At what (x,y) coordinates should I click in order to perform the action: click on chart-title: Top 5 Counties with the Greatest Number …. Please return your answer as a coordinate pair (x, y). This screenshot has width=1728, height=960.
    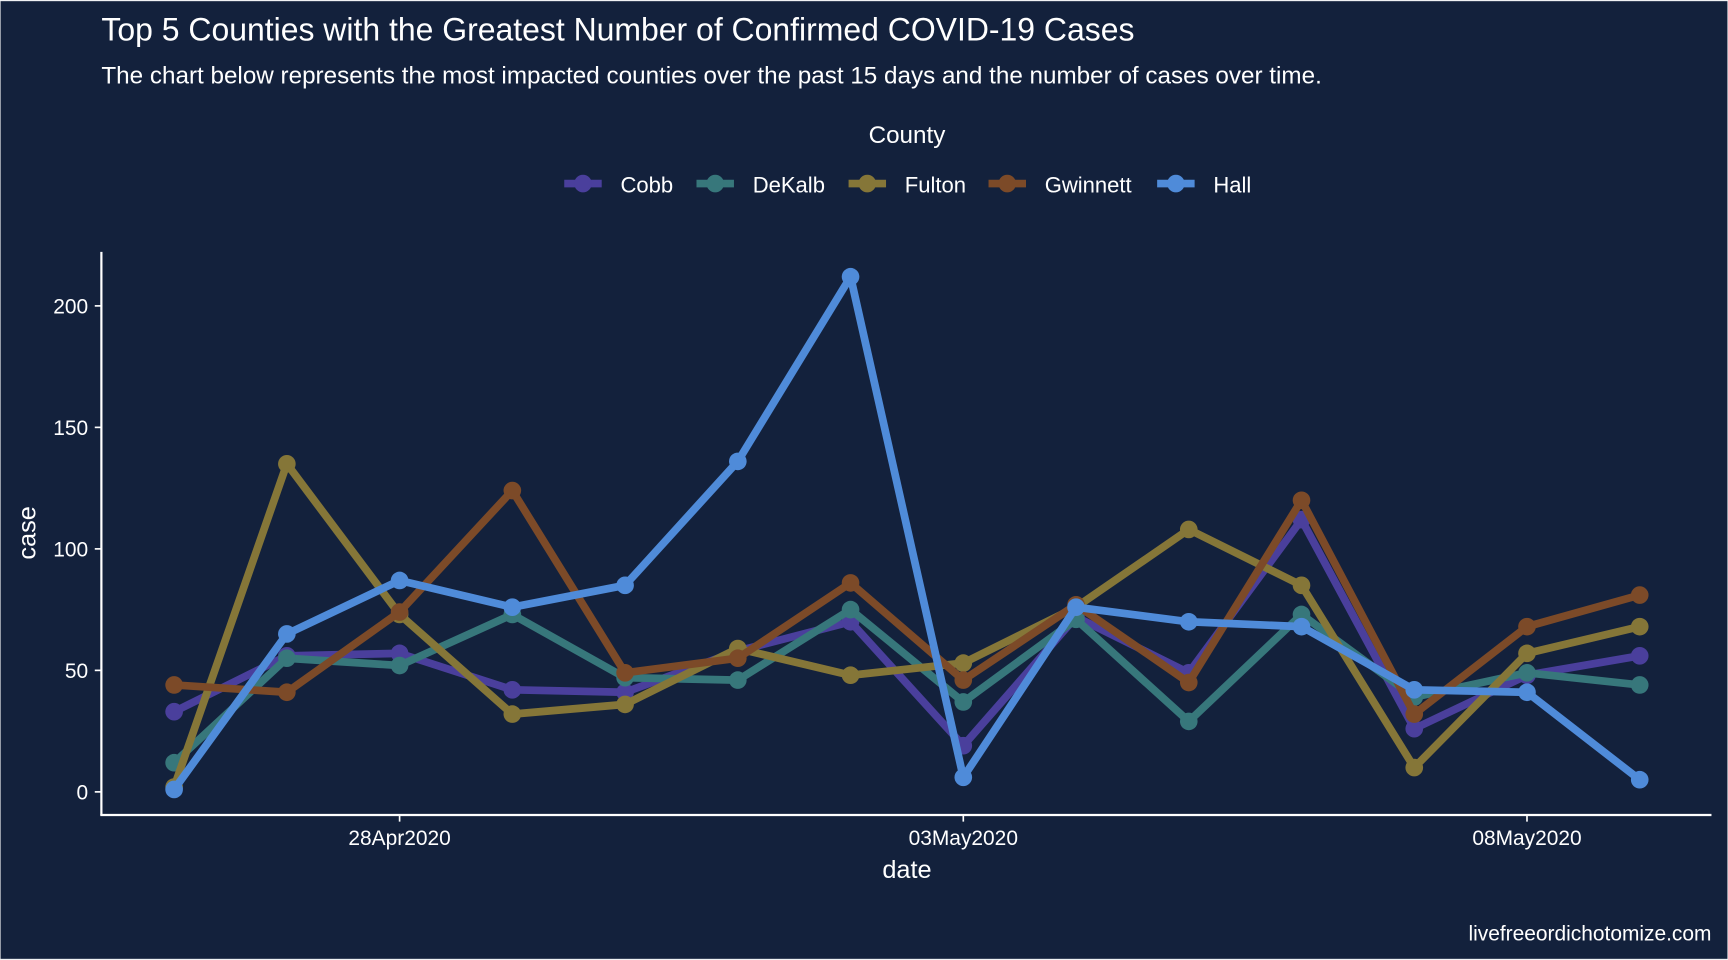
    Looking at the image, I should click on (617, 29).